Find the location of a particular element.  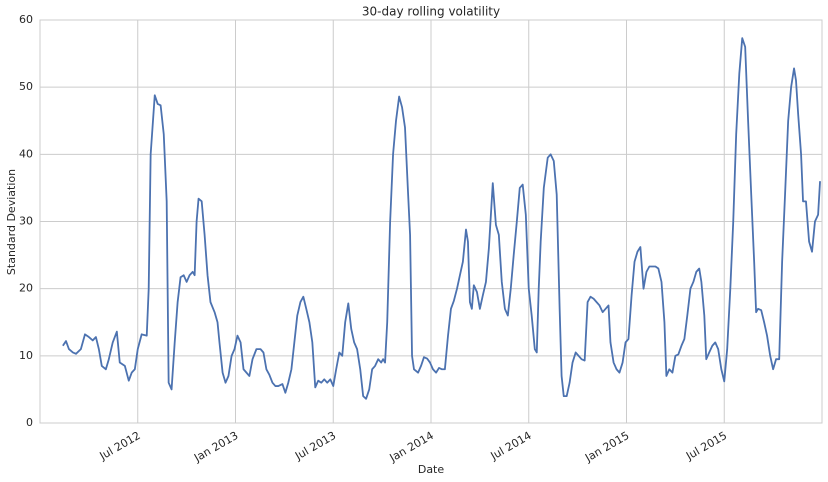

x-axis-label: Date is located at coordinates (431, 469).